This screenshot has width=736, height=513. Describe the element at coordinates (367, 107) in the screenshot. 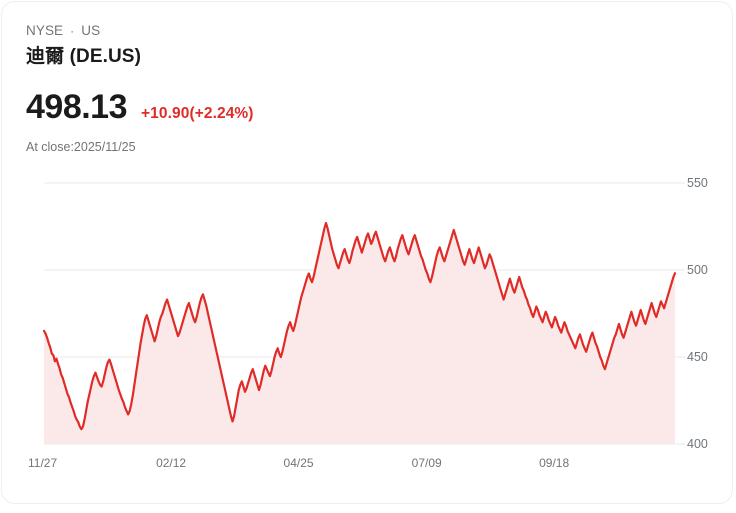

I see `price-row: 498.13 +10.90(+2.24%)` at that location.